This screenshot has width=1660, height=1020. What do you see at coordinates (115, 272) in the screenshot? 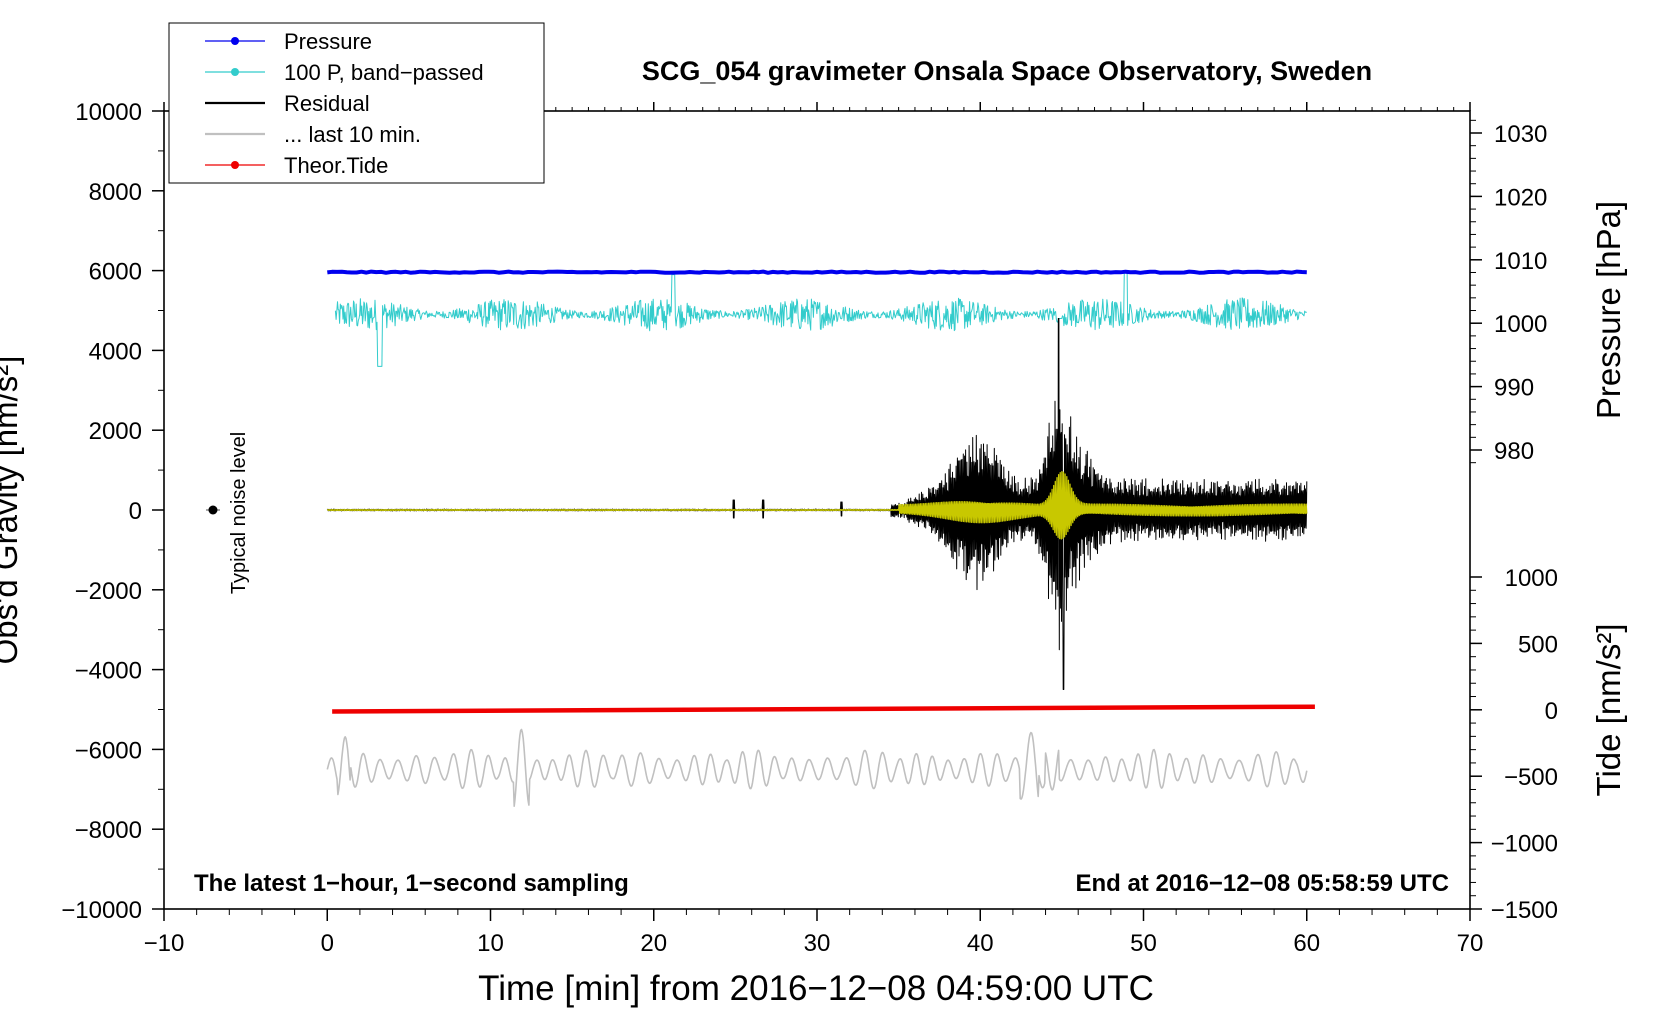
I see `y-tick-label: 6000` at bounding box center [115, 272].